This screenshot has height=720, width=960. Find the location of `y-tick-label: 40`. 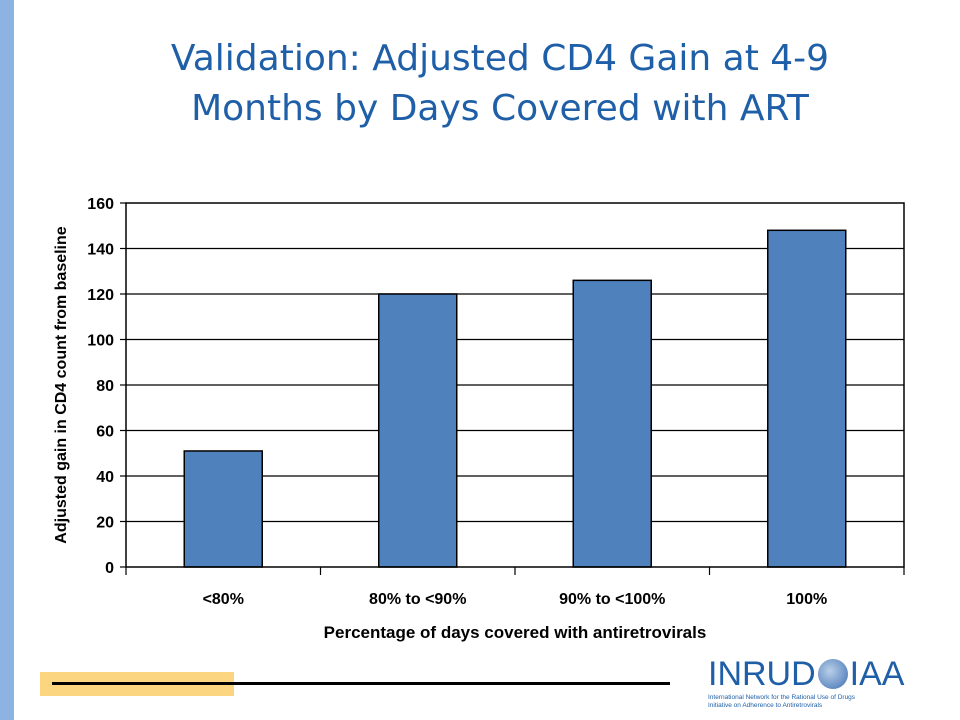

y-tick-label: 40 is located at coordinates (105, 477).